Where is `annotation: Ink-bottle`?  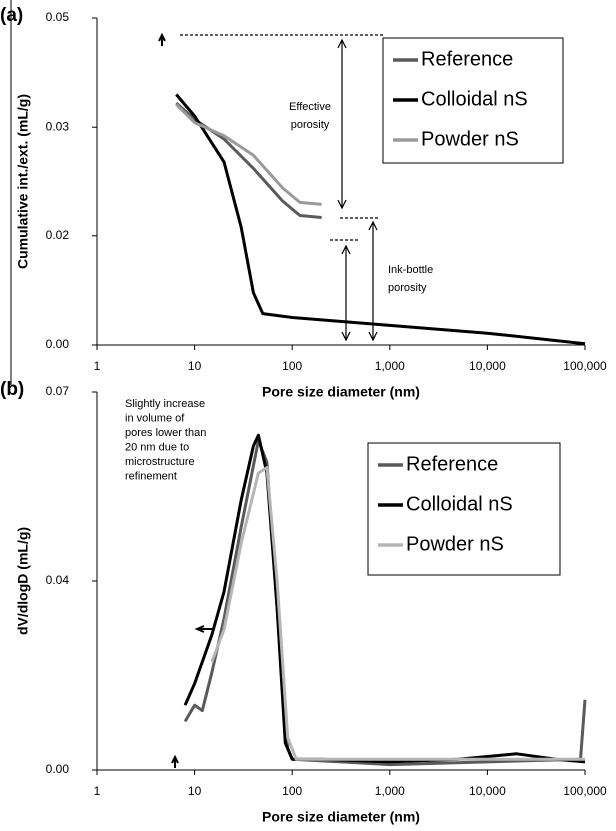 annotation: Ink-bottle is located at coordinates (410, 270).